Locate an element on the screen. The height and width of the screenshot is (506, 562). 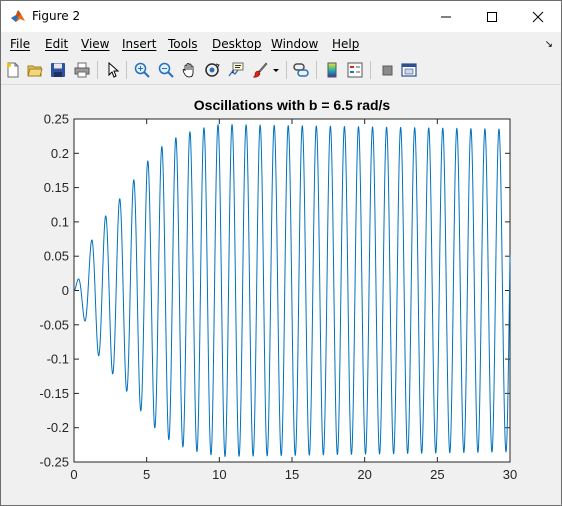
x-tick-label: 15 is located at coordinates (292, 474).